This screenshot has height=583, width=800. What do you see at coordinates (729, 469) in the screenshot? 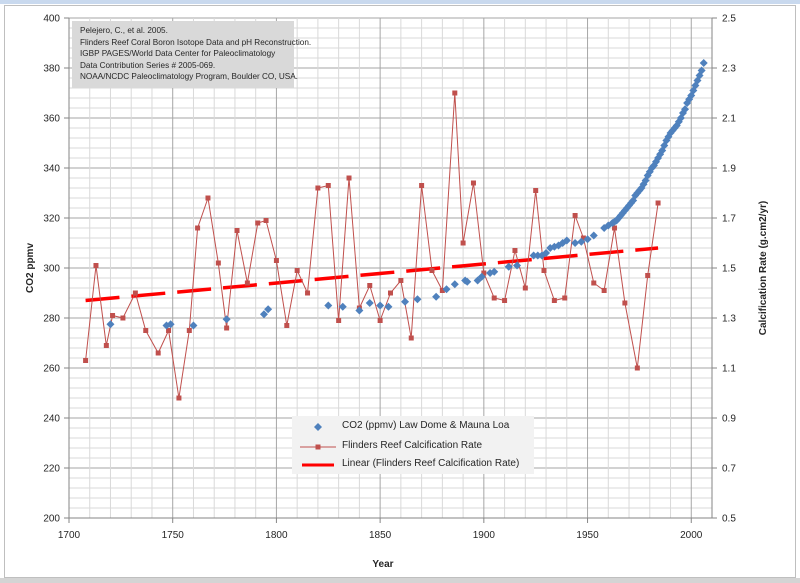
I see `y2-tick-label: 0.7` at bounding box center [729, 469].